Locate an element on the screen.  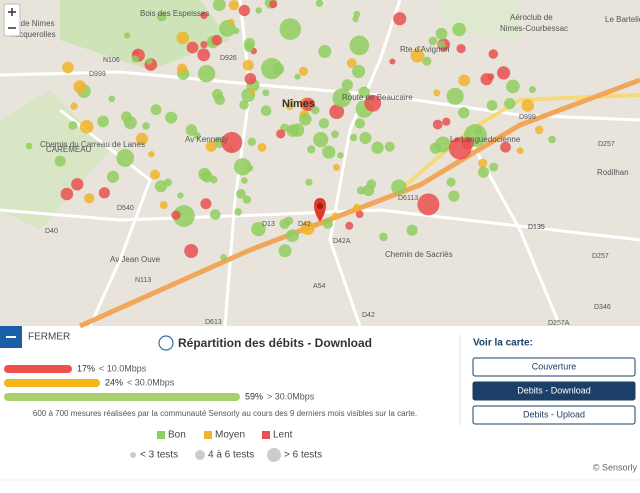
map-label: La Languedocienne is located at coordinates (485, 139).